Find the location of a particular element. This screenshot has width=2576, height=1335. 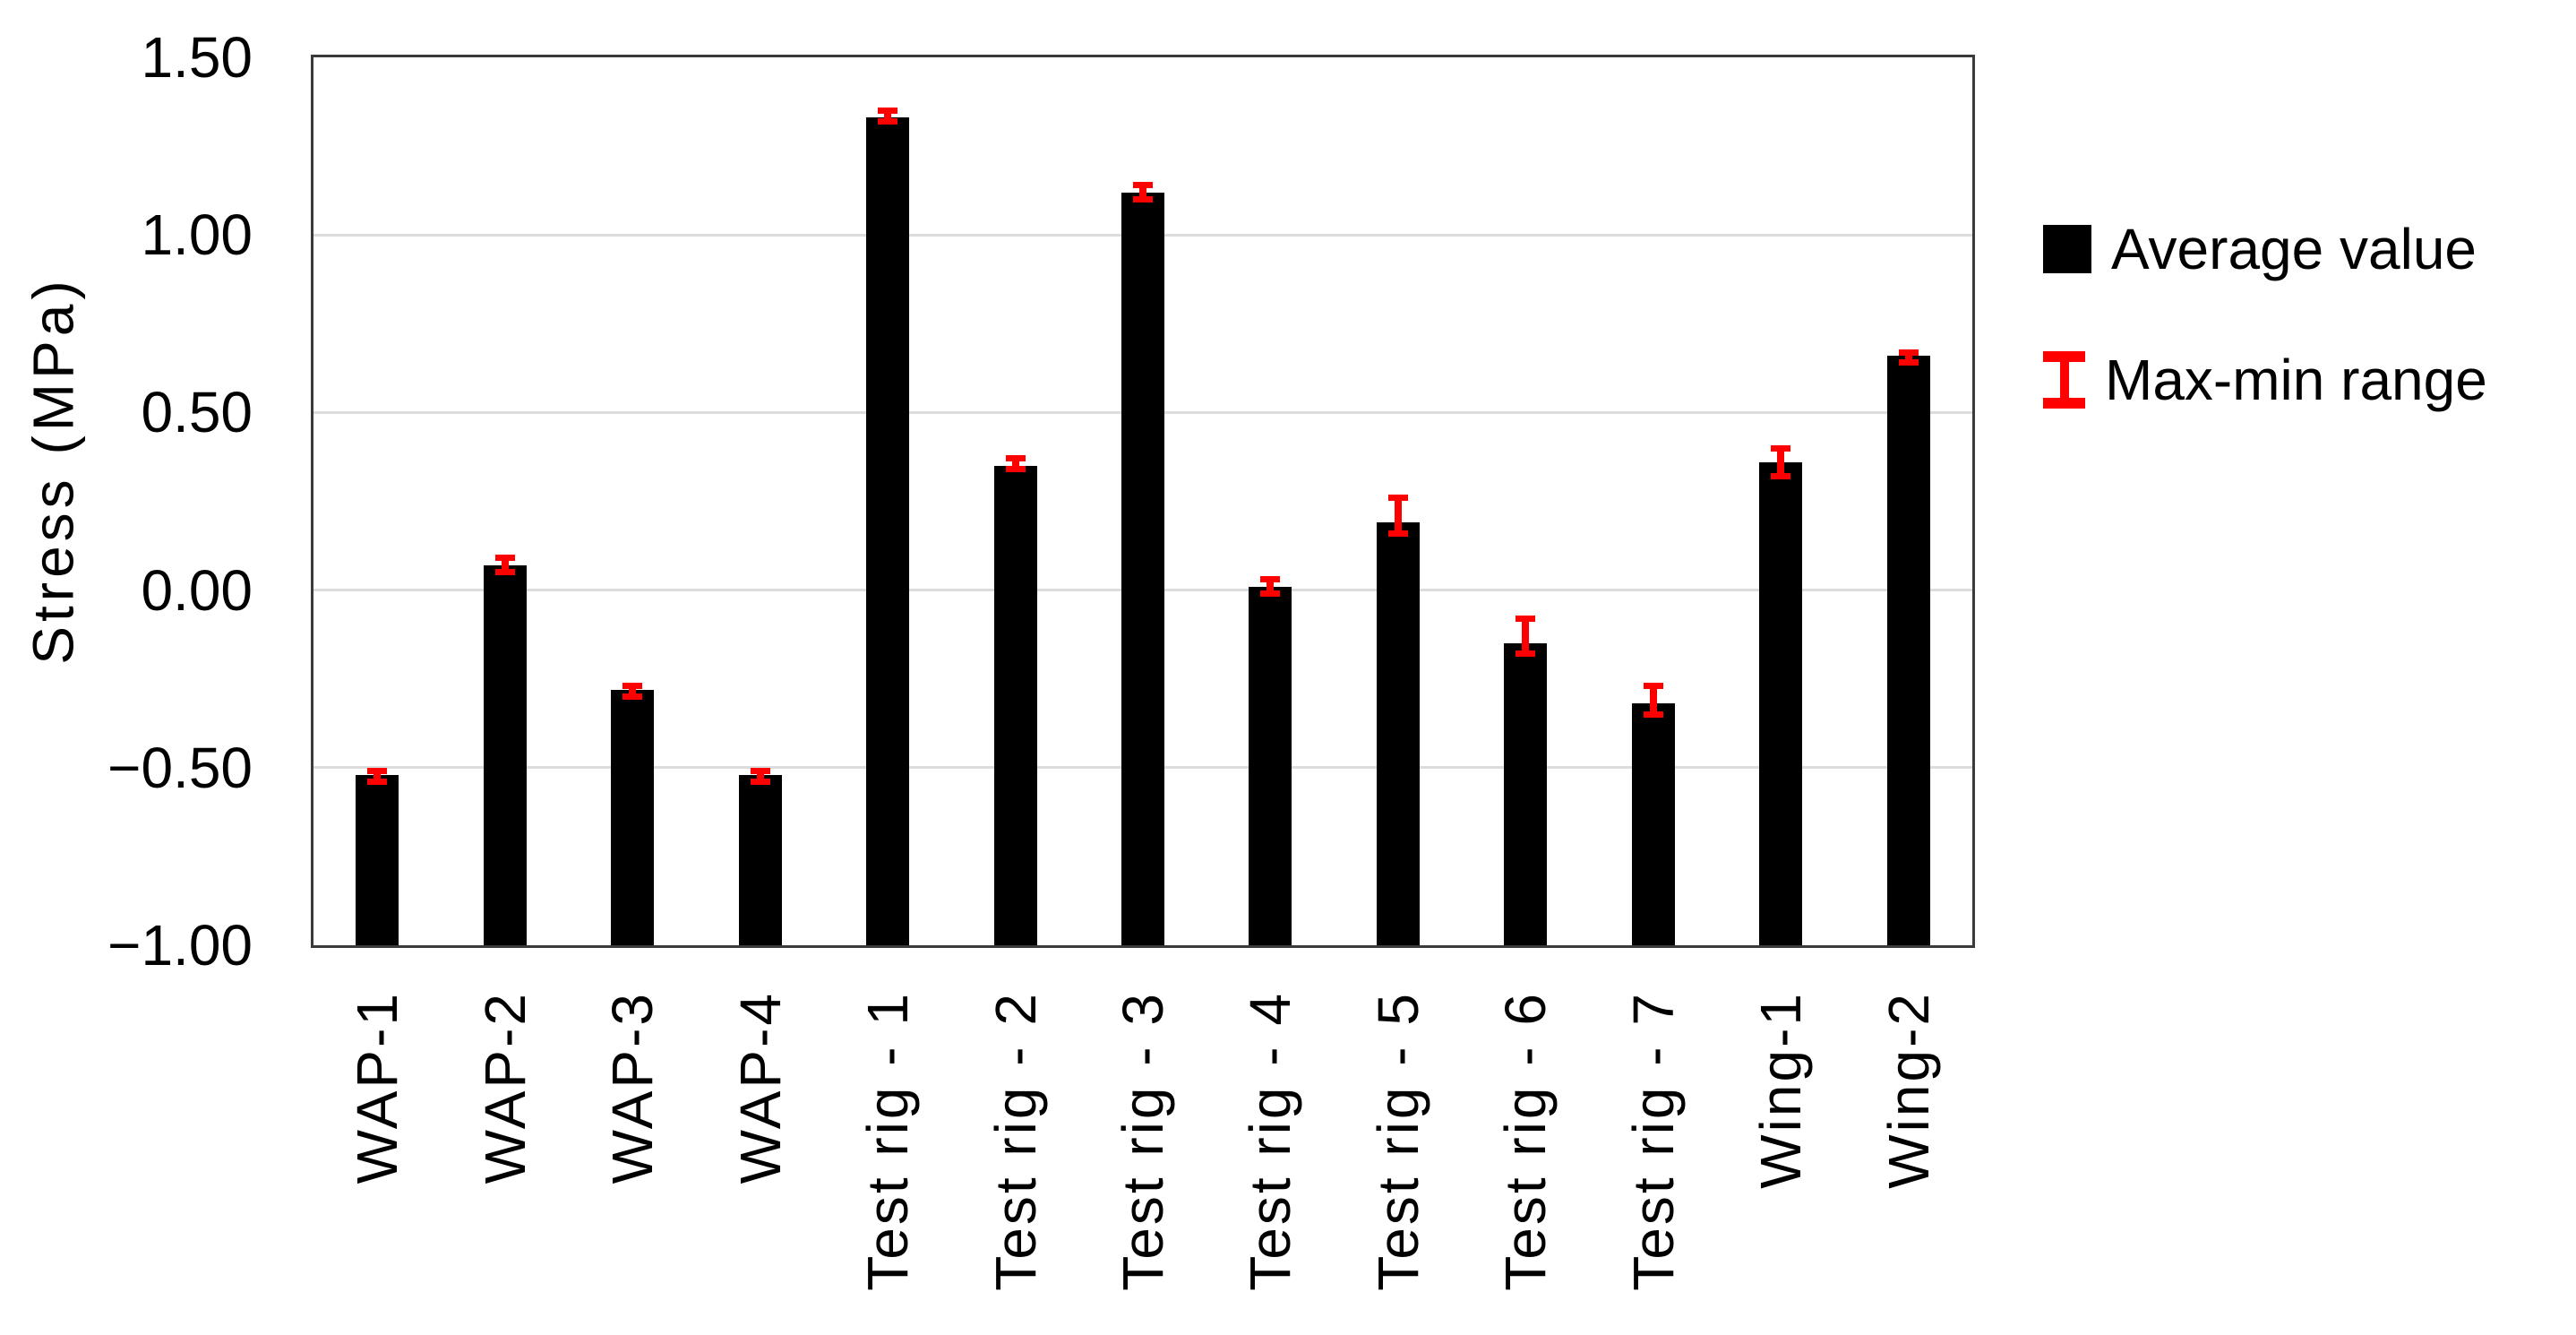

x-axis-label-WAP-4: WAP-4 is located at coordinates (760, 1087).